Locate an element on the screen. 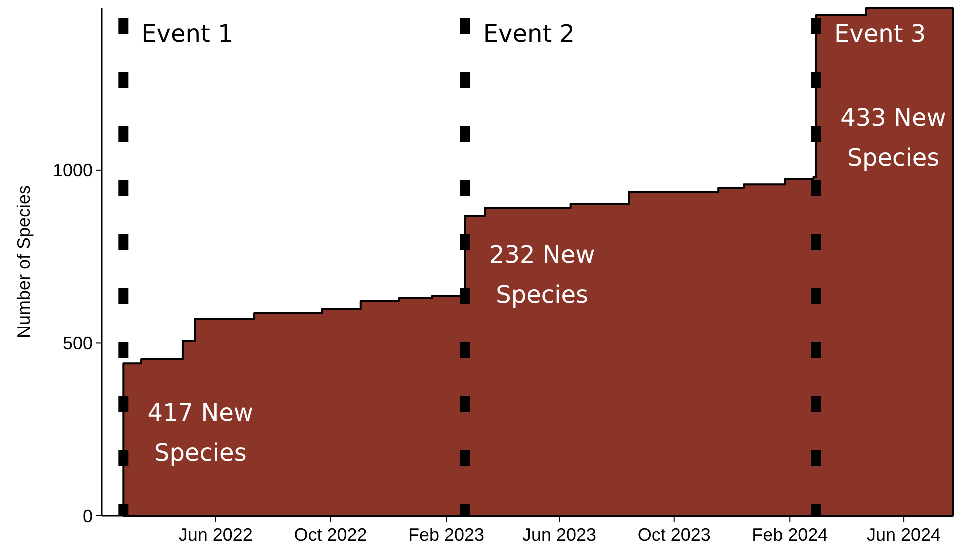  annotation: 417 New Species is located at coordinates (201, 433).